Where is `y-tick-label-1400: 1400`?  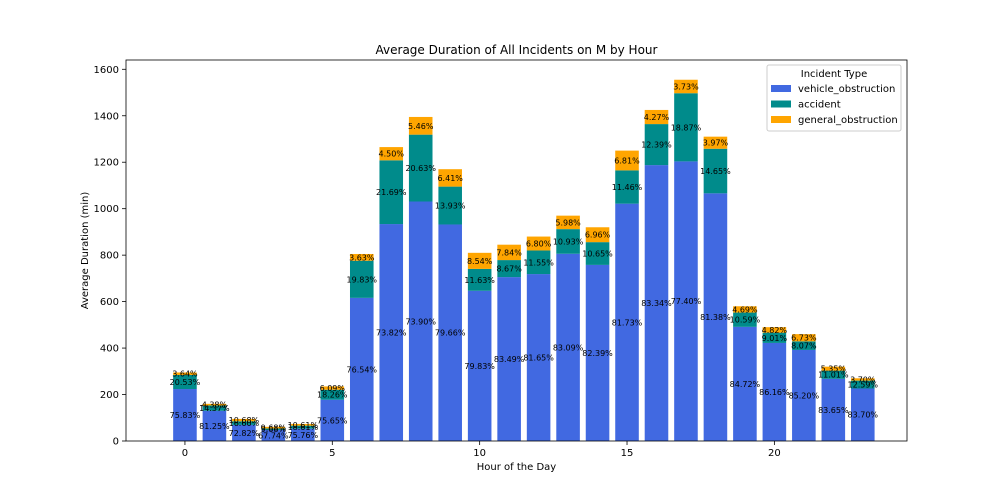
y-tick-label-1400: 1400 is located at coordinates (106, 116).